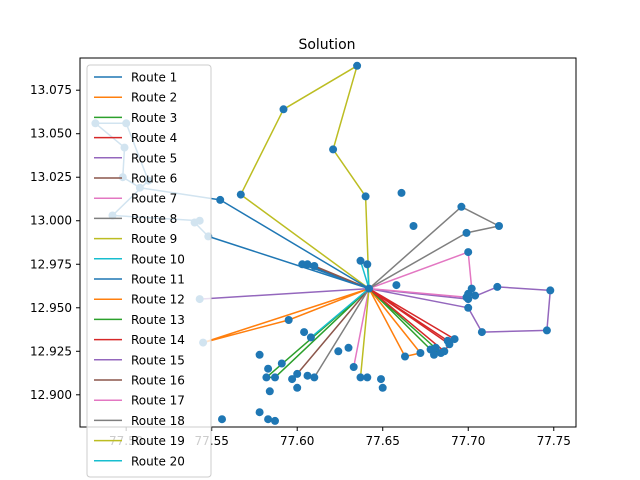  Describe the element at coordinates (51, 177) in the screenshot. I see `y-tick-label: 13.025` at that location.